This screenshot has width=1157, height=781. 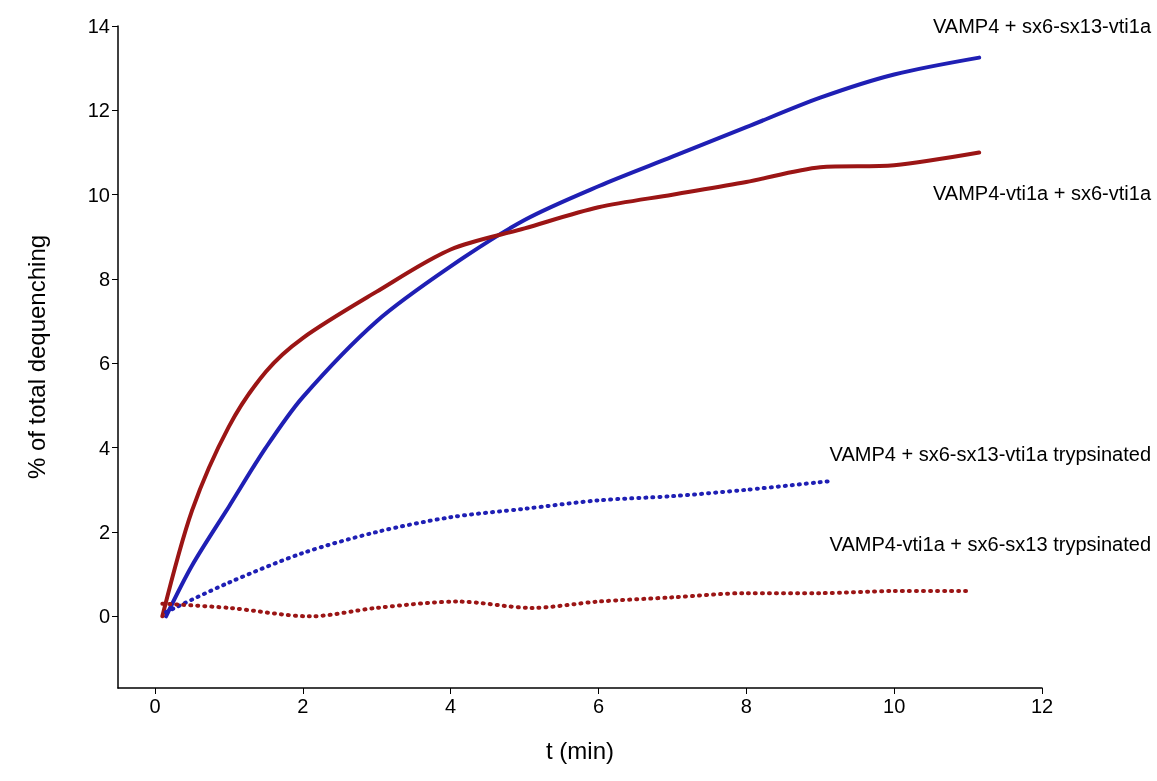 What do you see at coordinates (104, 278) in the screenshot?
I see `y-tick-label: 8` at bounding box center [104, 278].